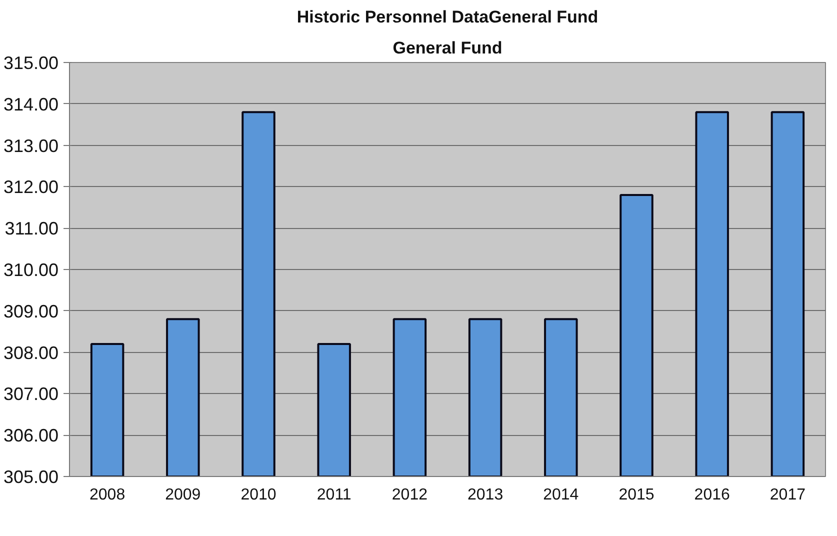  What do you see at coordinates (636, 495) in the screenshot?
I see `x-tick-label: 2015` at bounding box center [636, 495].